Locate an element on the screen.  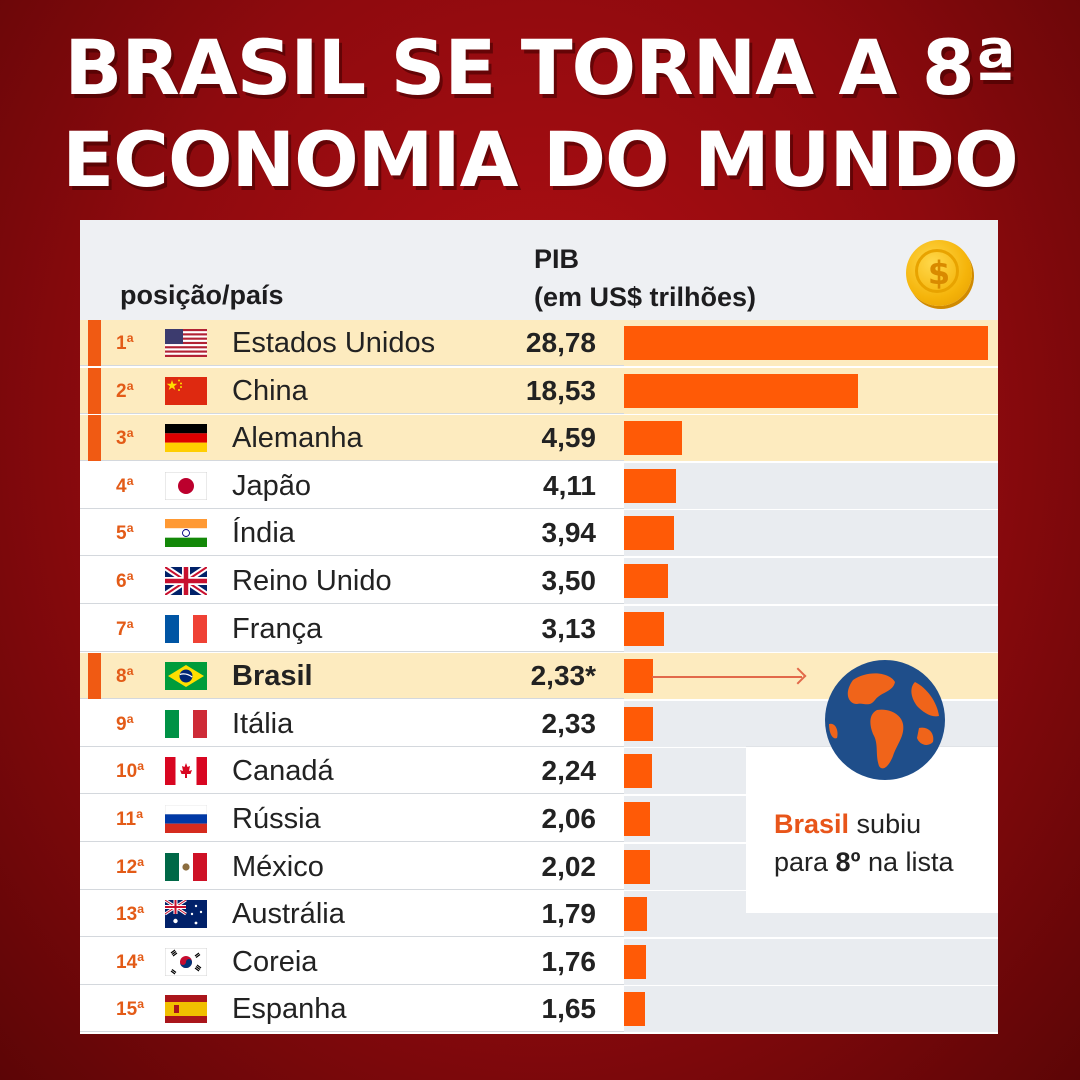
rank-label: 4ª is located at coordinates (125, 486).